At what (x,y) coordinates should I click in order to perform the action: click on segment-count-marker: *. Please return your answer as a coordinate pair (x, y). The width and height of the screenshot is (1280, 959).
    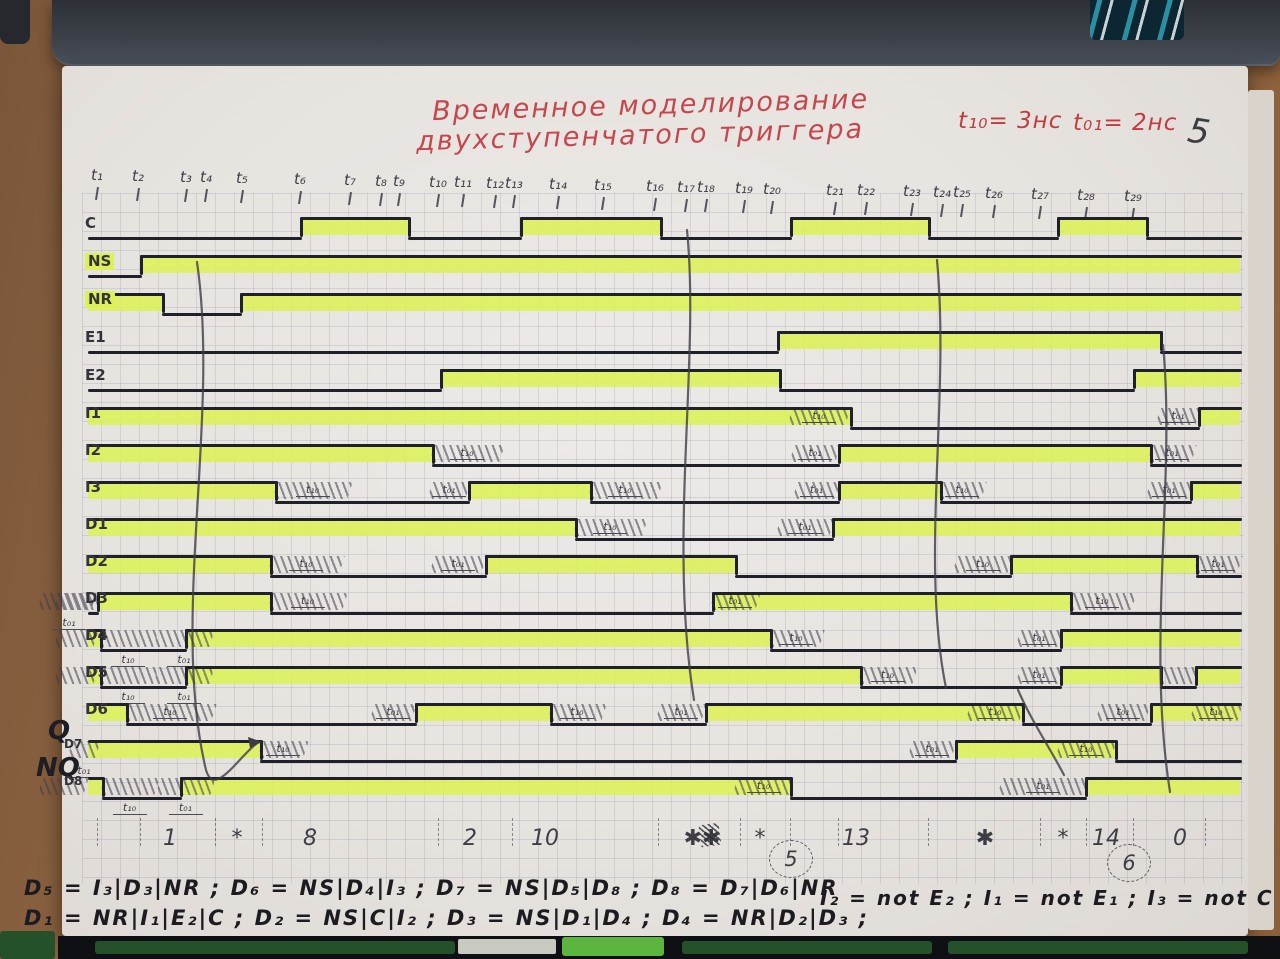
    Looking at the image, I should click on (237, 838).